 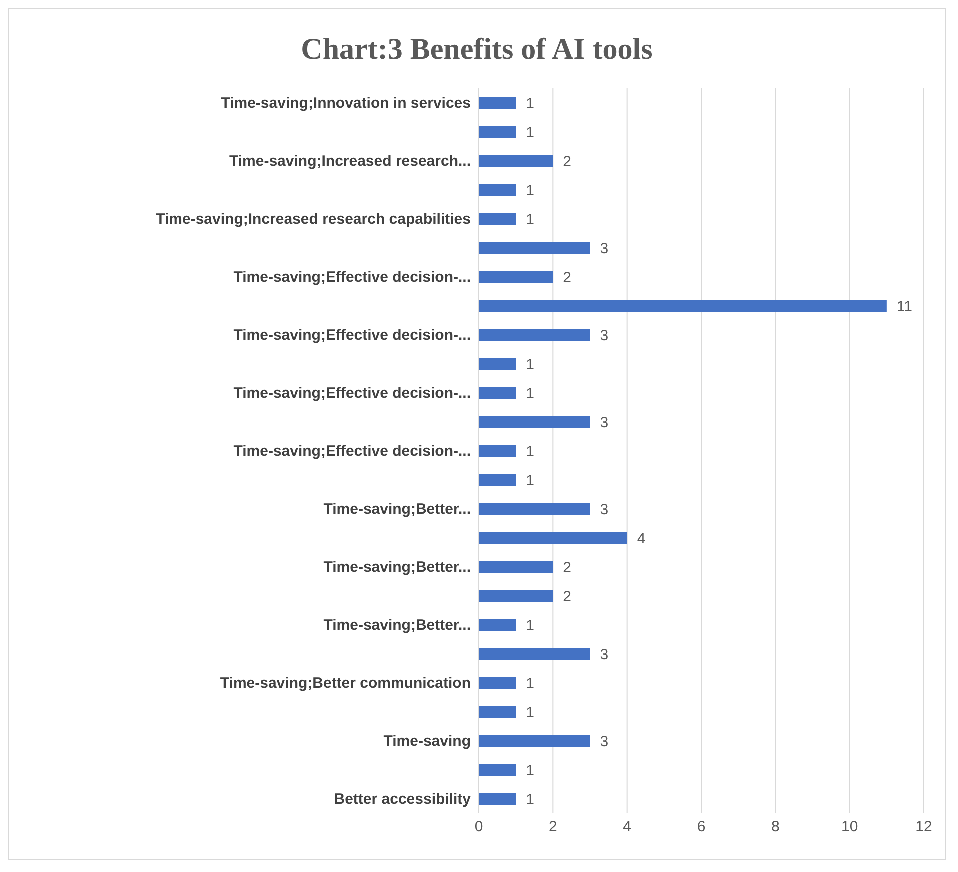 What do you see at coordinates (641, 539) in the screenshot?
I see `data-label: 4` at bounding box center [641, 539].